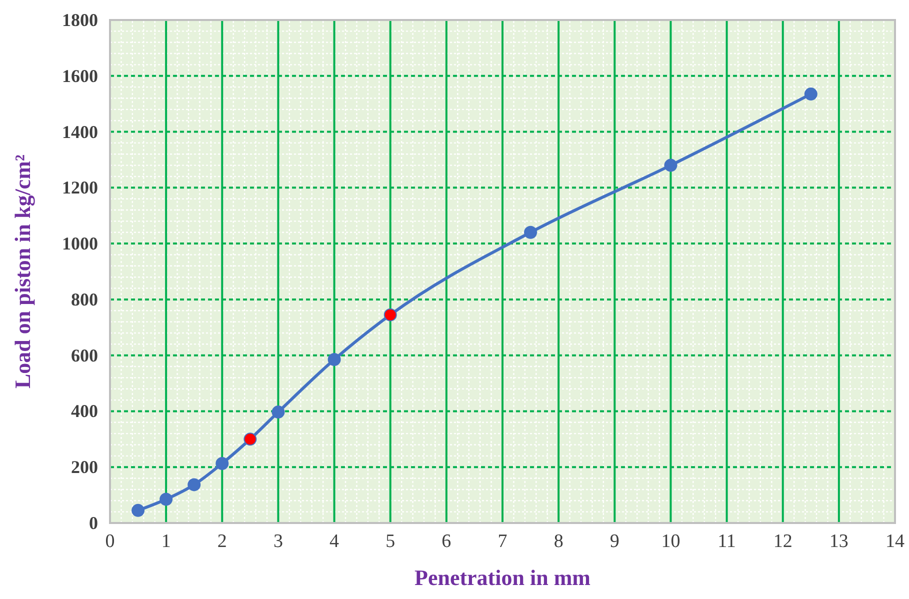 The image size is (909, 599). I want to click on x-tick-label: 13, so click(838, 541).